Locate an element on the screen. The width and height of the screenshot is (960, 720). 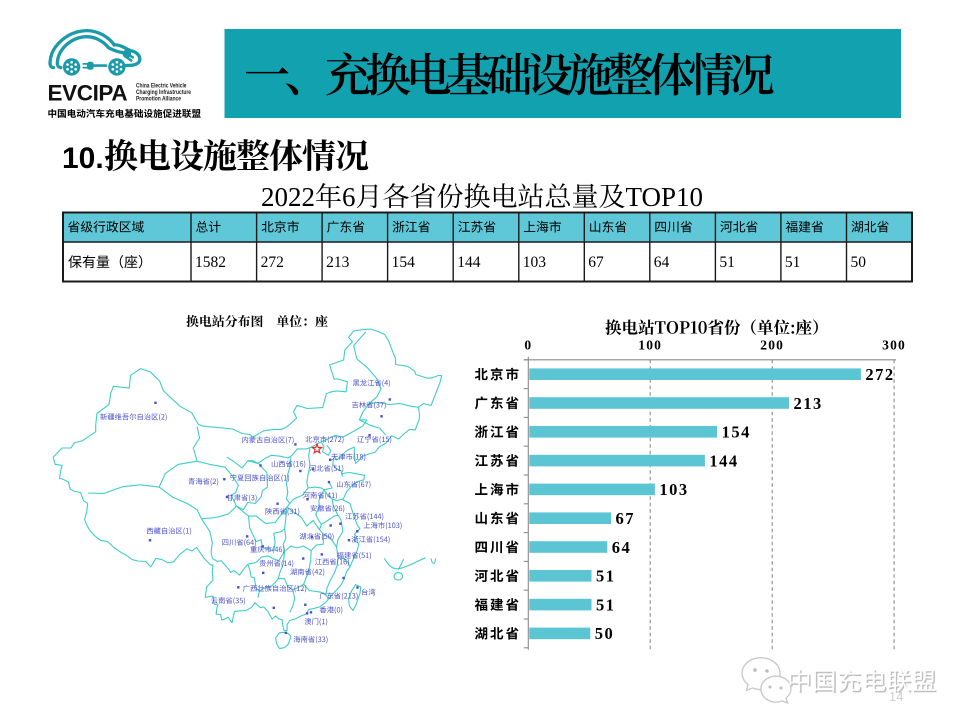
svg-text: EVCIPA is located at coordinates (88, 93).